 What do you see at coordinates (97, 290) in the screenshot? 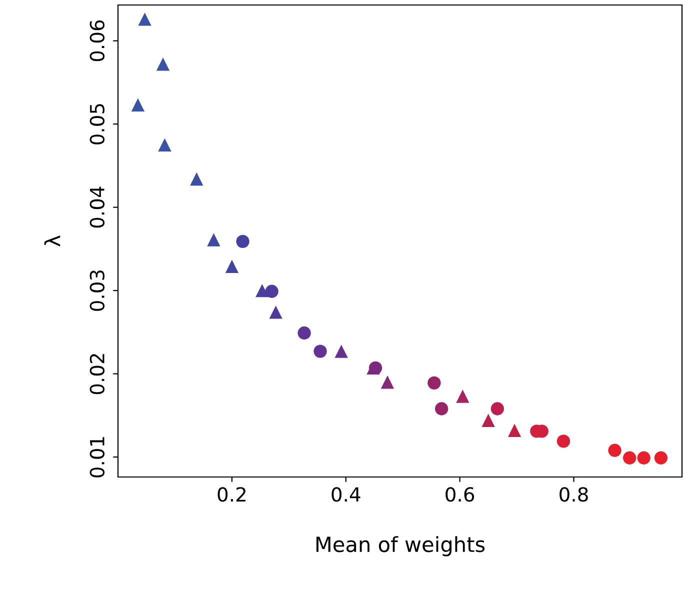
I see `y-tick-label: 0.03` at bounding box center [97, 290].